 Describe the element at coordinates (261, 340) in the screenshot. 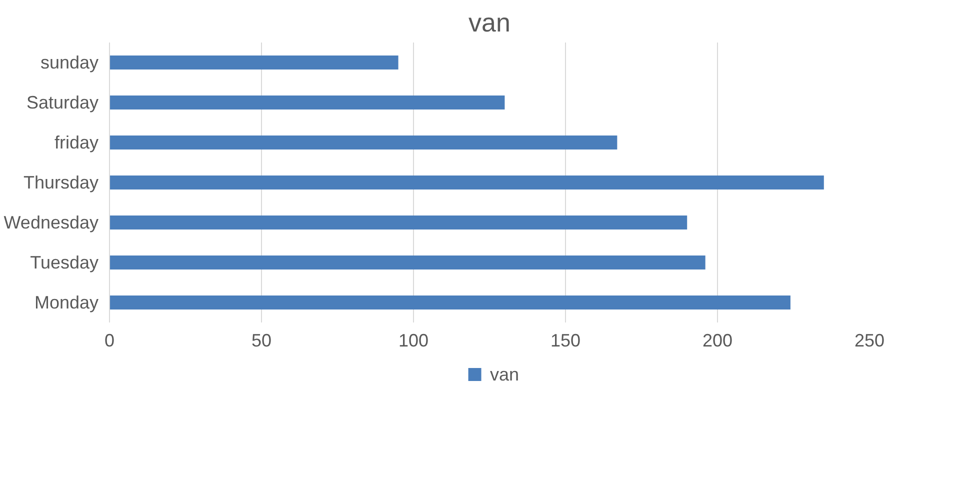

I see `x-tick-label: 50` at that location.